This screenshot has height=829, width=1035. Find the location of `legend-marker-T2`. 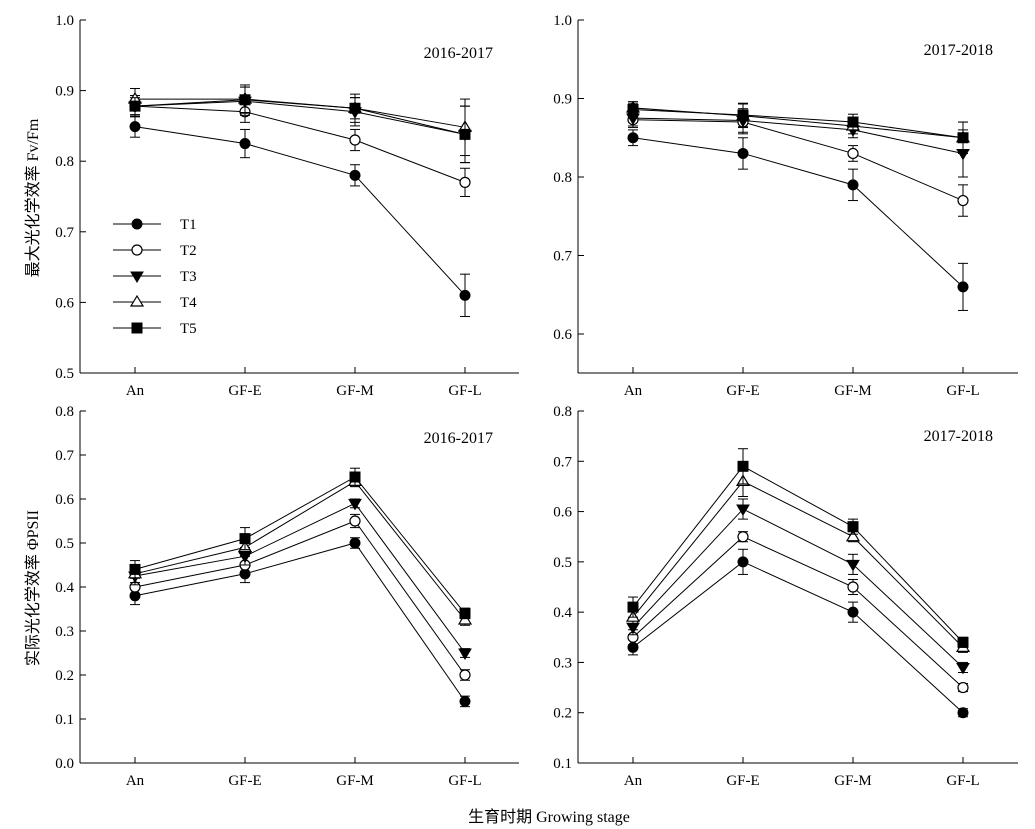

legend-marker-T2 is located at coordinates (137, 250).